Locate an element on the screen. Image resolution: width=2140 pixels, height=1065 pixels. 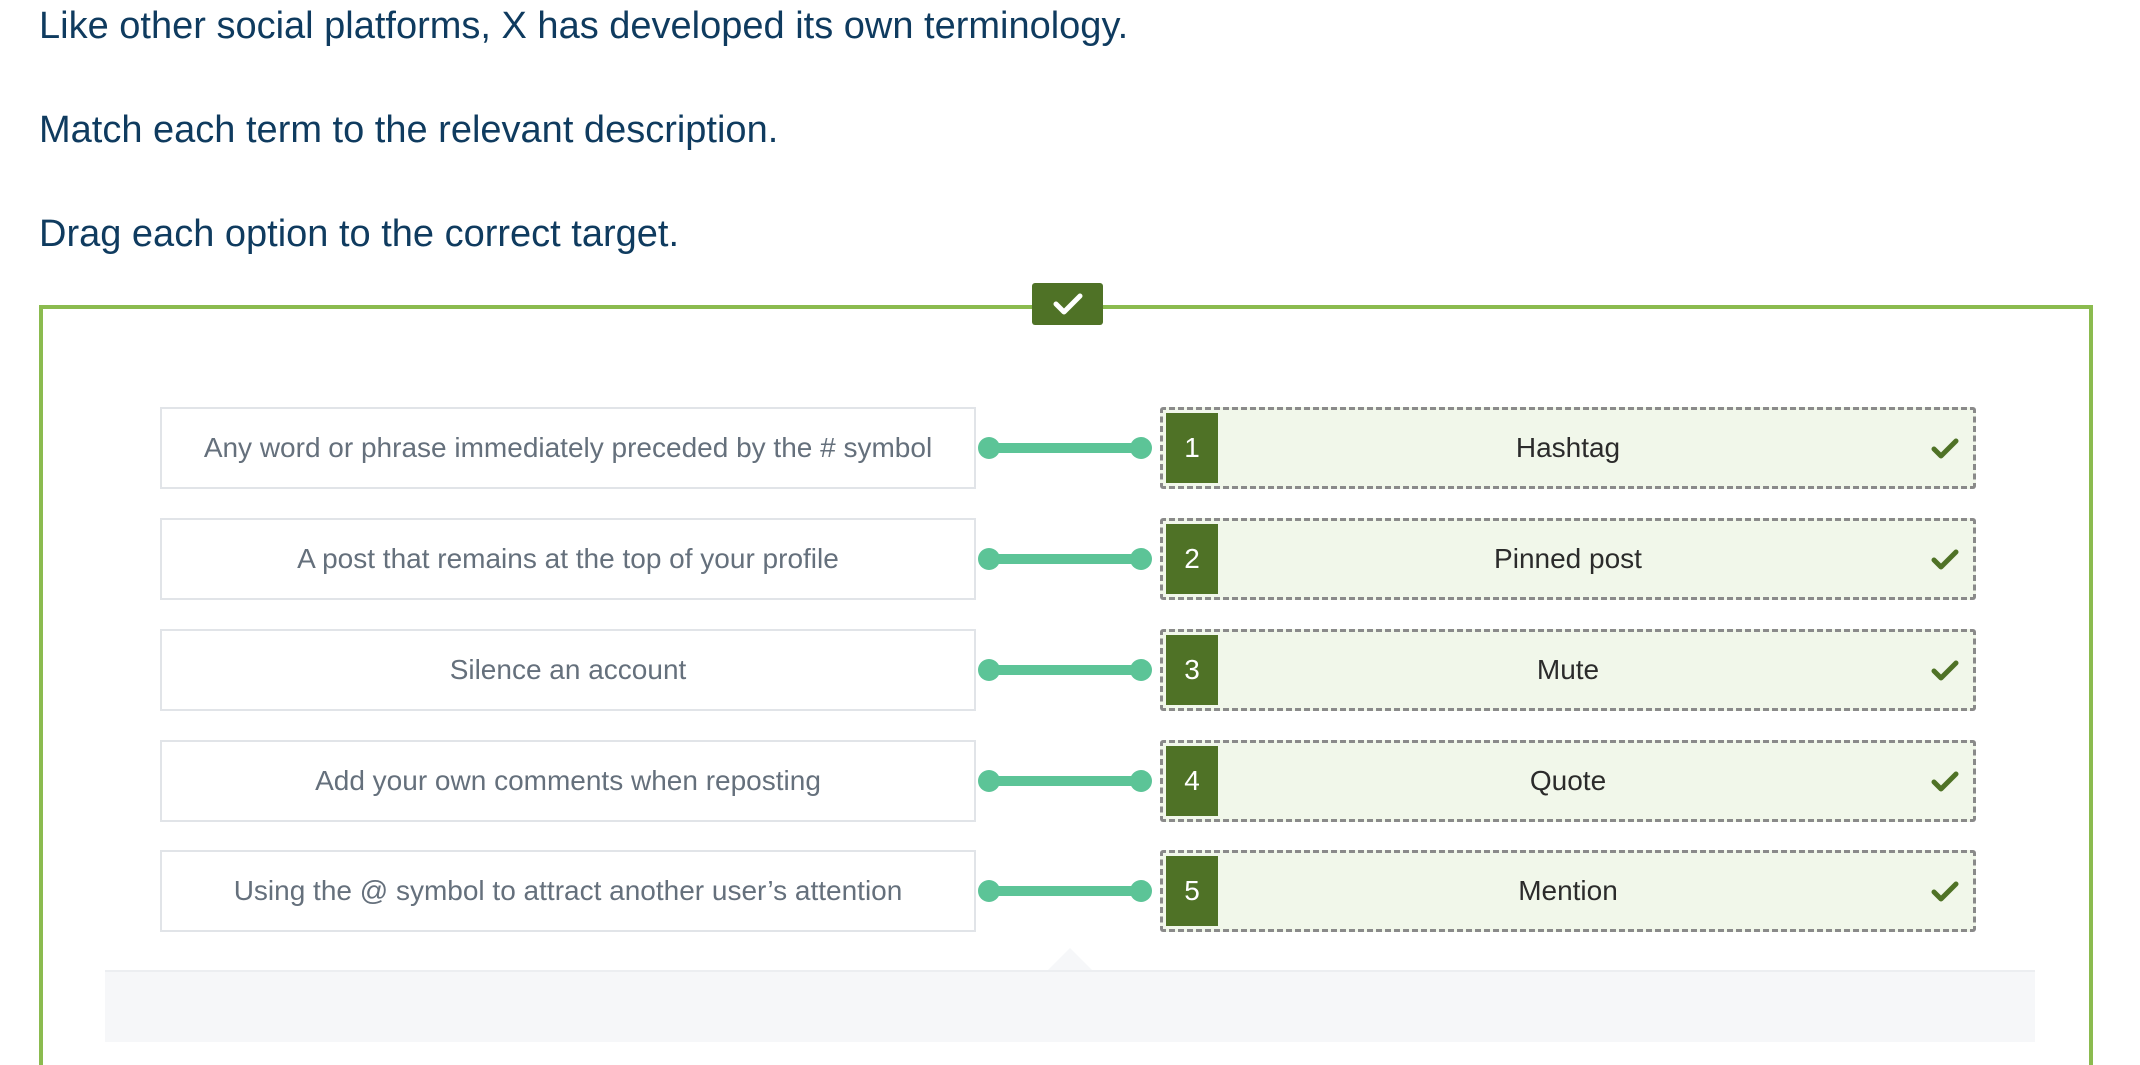
term-number-badge: 3 is located at coordinates (1192, 670).